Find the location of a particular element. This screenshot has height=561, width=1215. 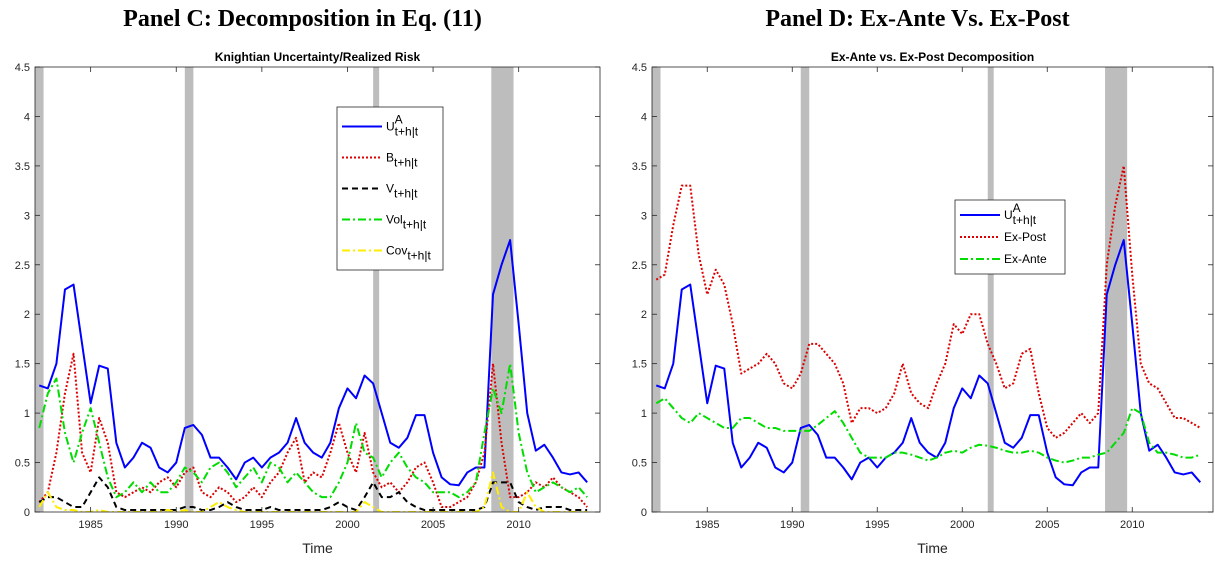

panel-title: Panel C: Decomposition in Eq. (11) is located at coordinates (302, 19).